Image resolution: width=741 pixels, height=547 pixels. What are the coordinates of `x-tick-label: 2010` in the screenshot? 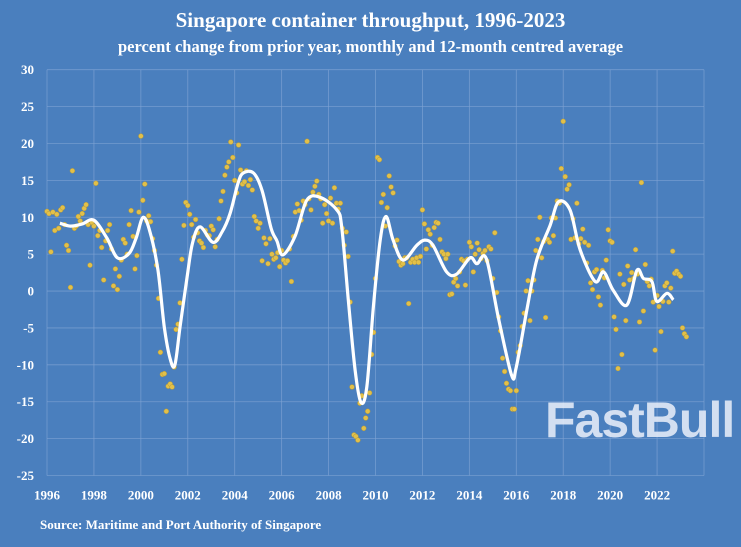 It's located at (376, 495).